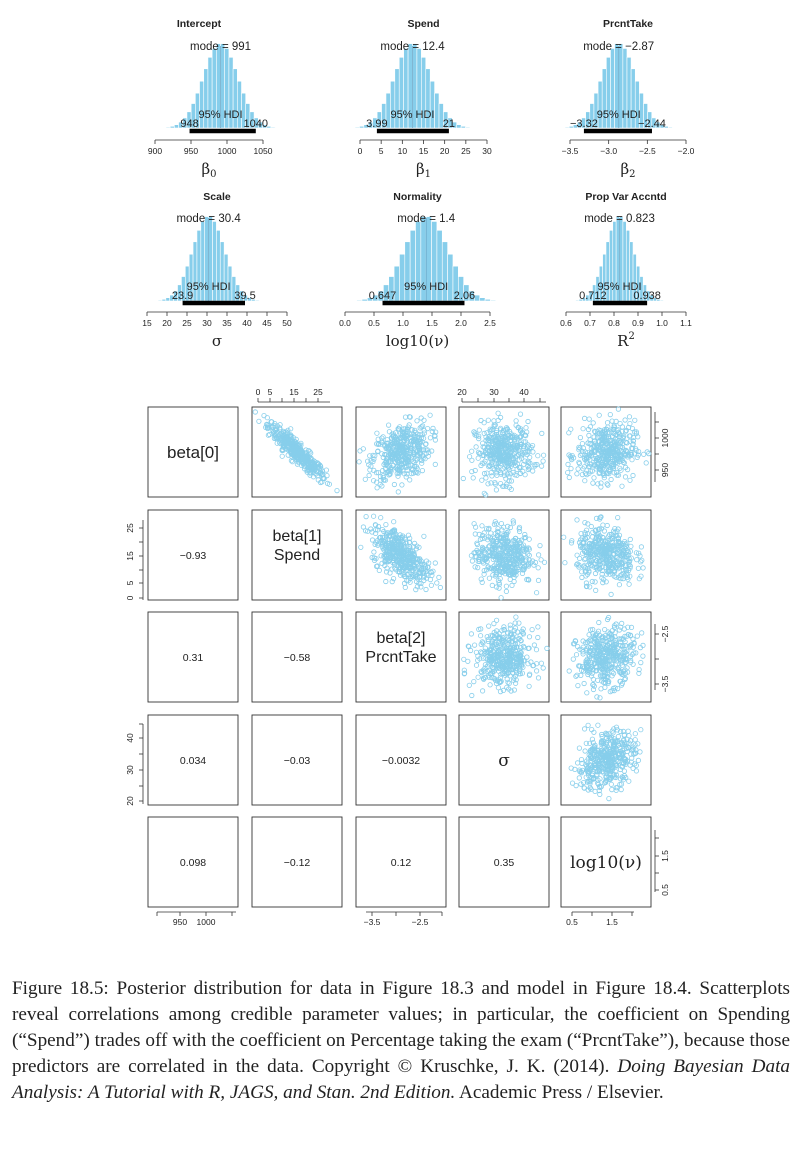 The image size is (810, 1154). What do you see at coordinates (206, 922) in the screenshot?
I see `axis-tick-label: 1000` at bounding box center [206, 922].